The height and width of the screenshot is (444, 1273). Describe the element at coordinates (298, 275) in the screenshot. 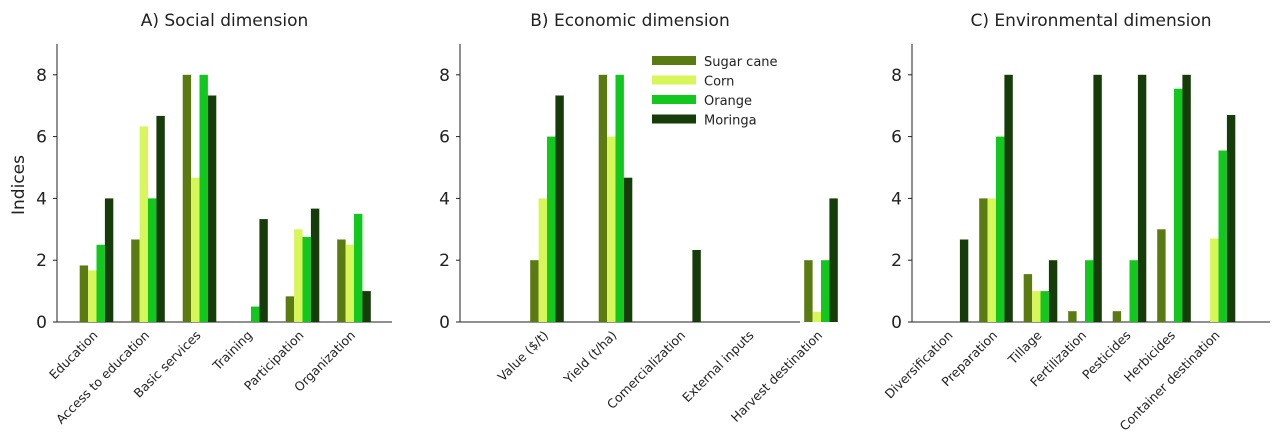

I see `bar-participation-corn` at that location.